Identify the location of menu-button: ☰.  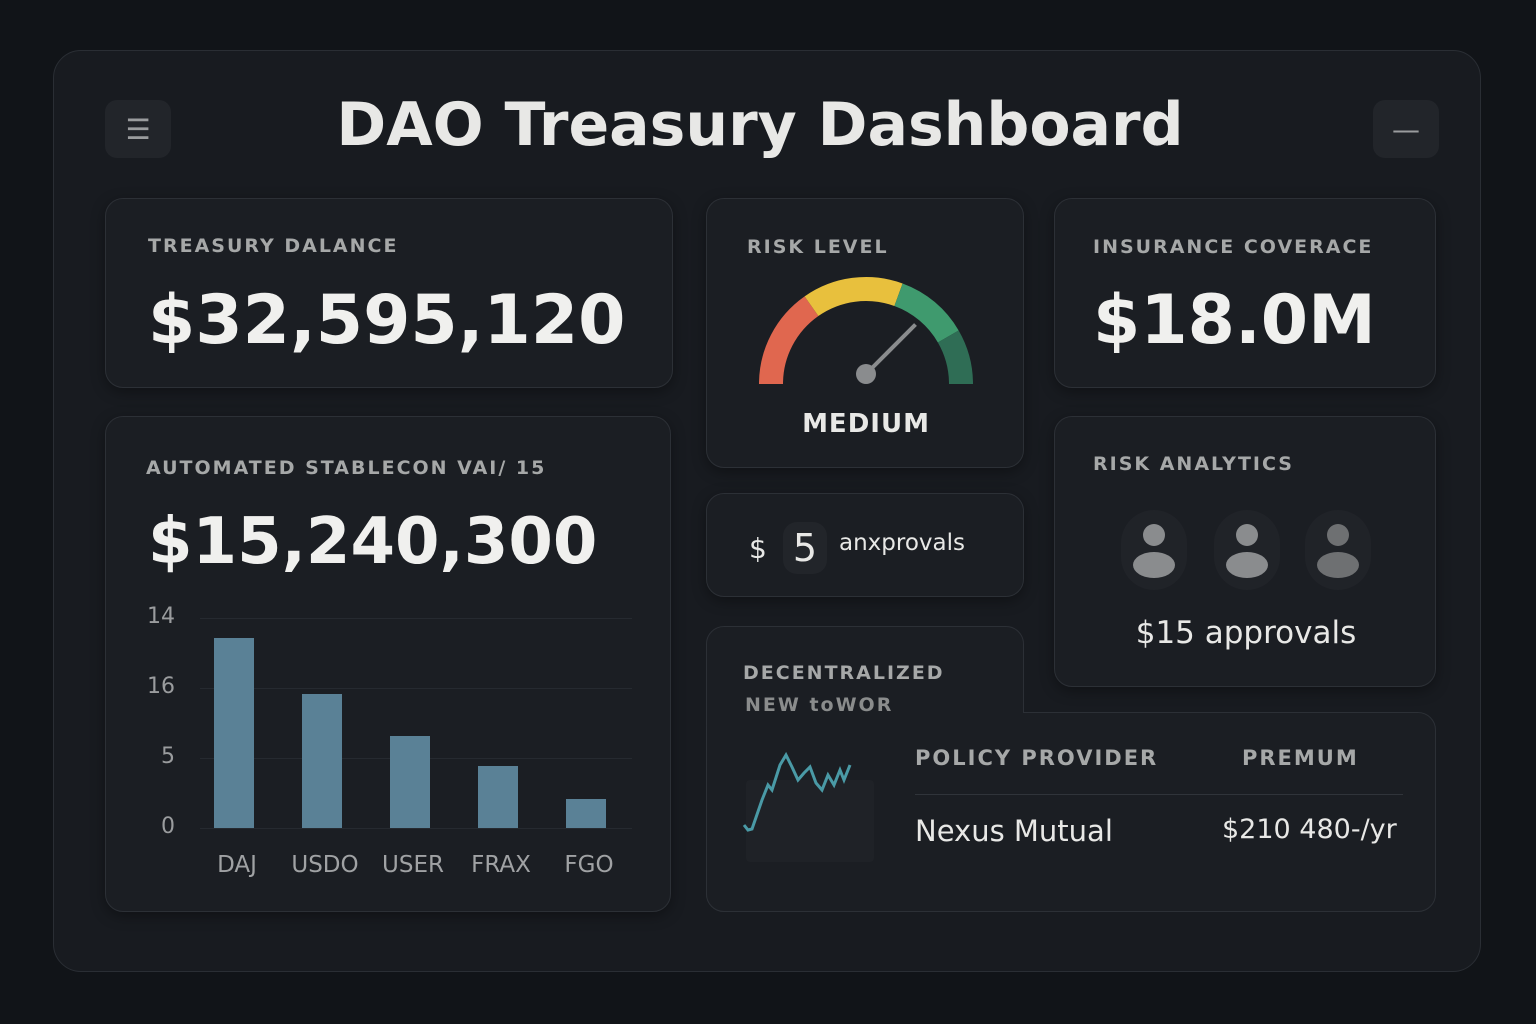
(138, 129).